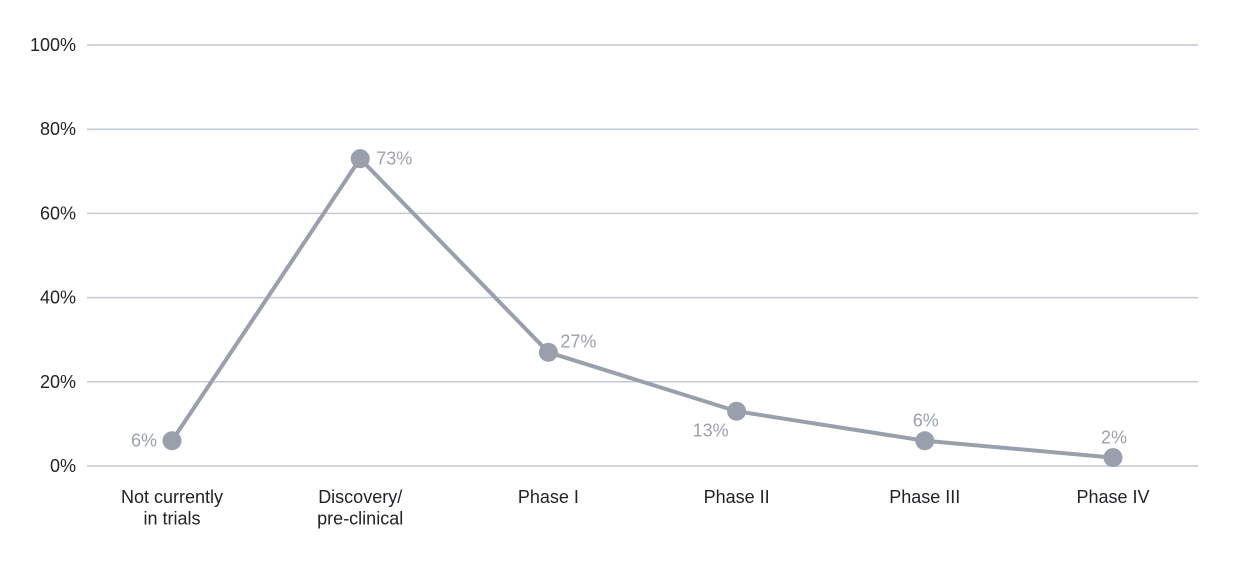 This screenshot has height=561, width=1240. What do you see at coordinates (548, 497) in the screenshot?
I see `x-axis-category-label: Phase I` at bounding box center [548, 497].